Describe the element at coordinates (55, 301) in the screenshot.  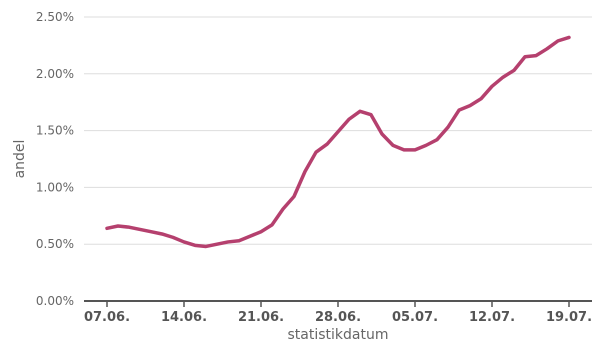
I see `y-tick-label: 0.00%` at that location.